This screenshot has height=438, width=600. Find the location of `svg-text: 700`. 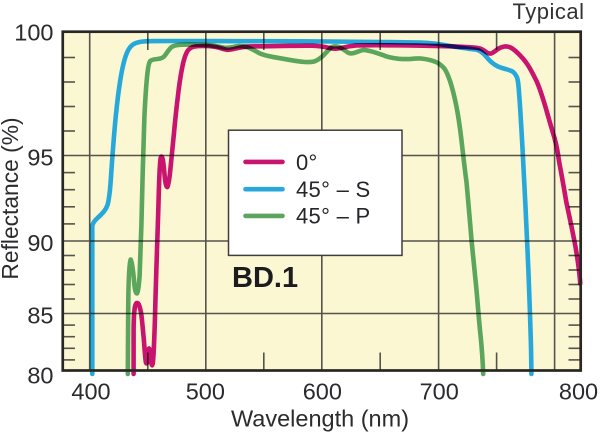

svg-text: 700 is located at coordinates (439, 392).